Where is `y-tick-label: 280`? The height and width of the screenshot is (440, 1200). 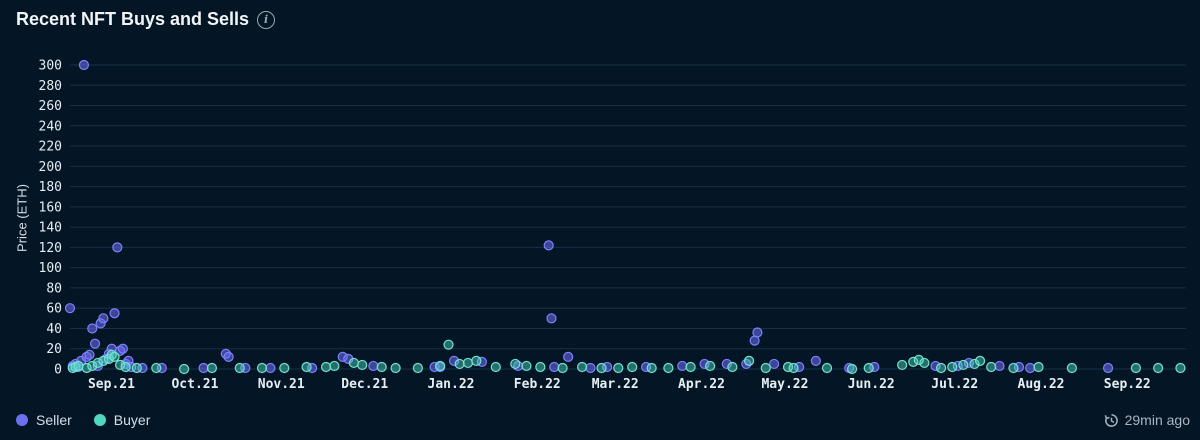 y-tick-label: 280 is located at coordinates (50, 86).